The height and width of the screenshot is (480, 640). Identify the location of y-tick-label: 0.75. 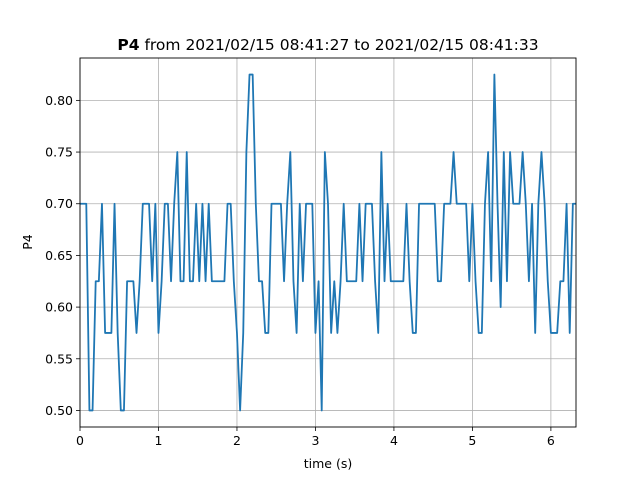
(59, 152).